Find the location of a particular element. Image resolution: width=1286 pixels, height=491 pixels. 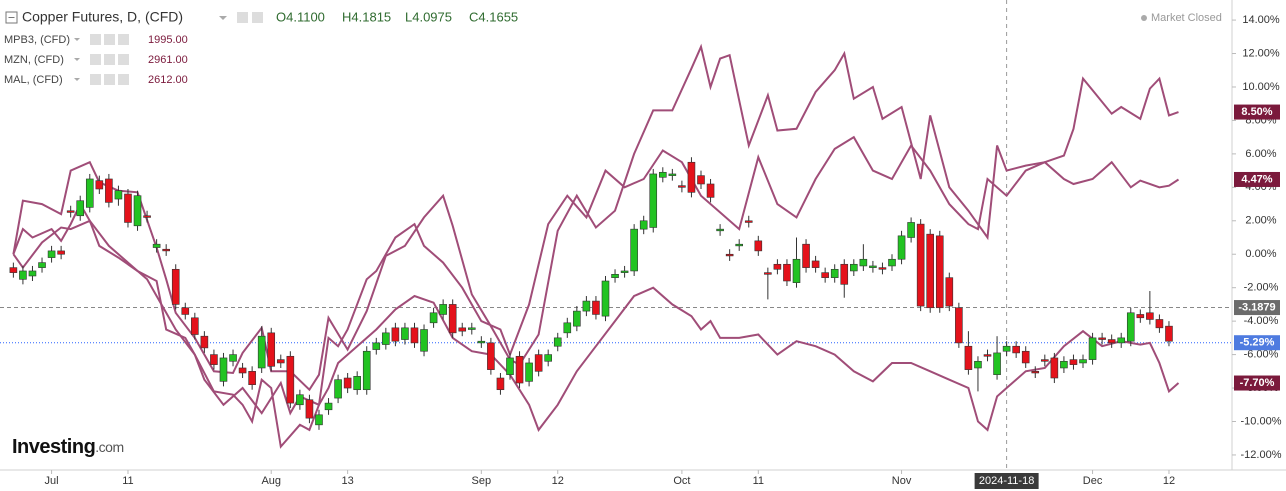

series-badge-box is located at coordinates (1257, 383).